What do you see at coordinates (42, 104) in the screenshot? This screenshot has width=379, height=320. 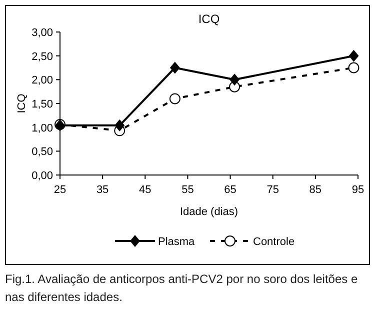 I see `y-tick-label: 1,50` at bounding box center [42, 104].